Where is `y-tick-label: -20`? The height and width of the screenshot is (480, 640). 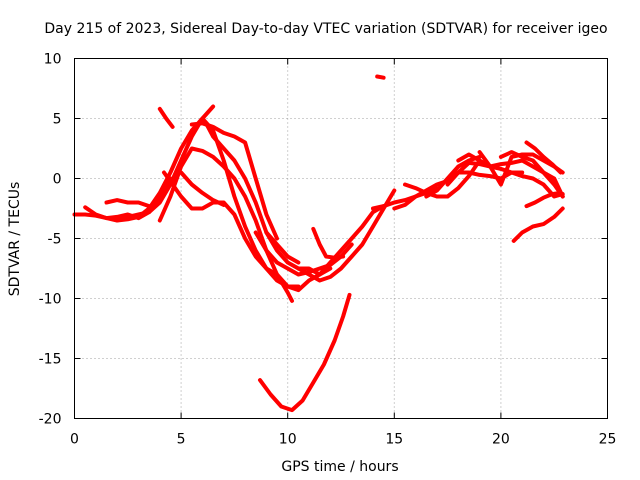
y-tick-label: -20 is located at coordinates (50, 420).